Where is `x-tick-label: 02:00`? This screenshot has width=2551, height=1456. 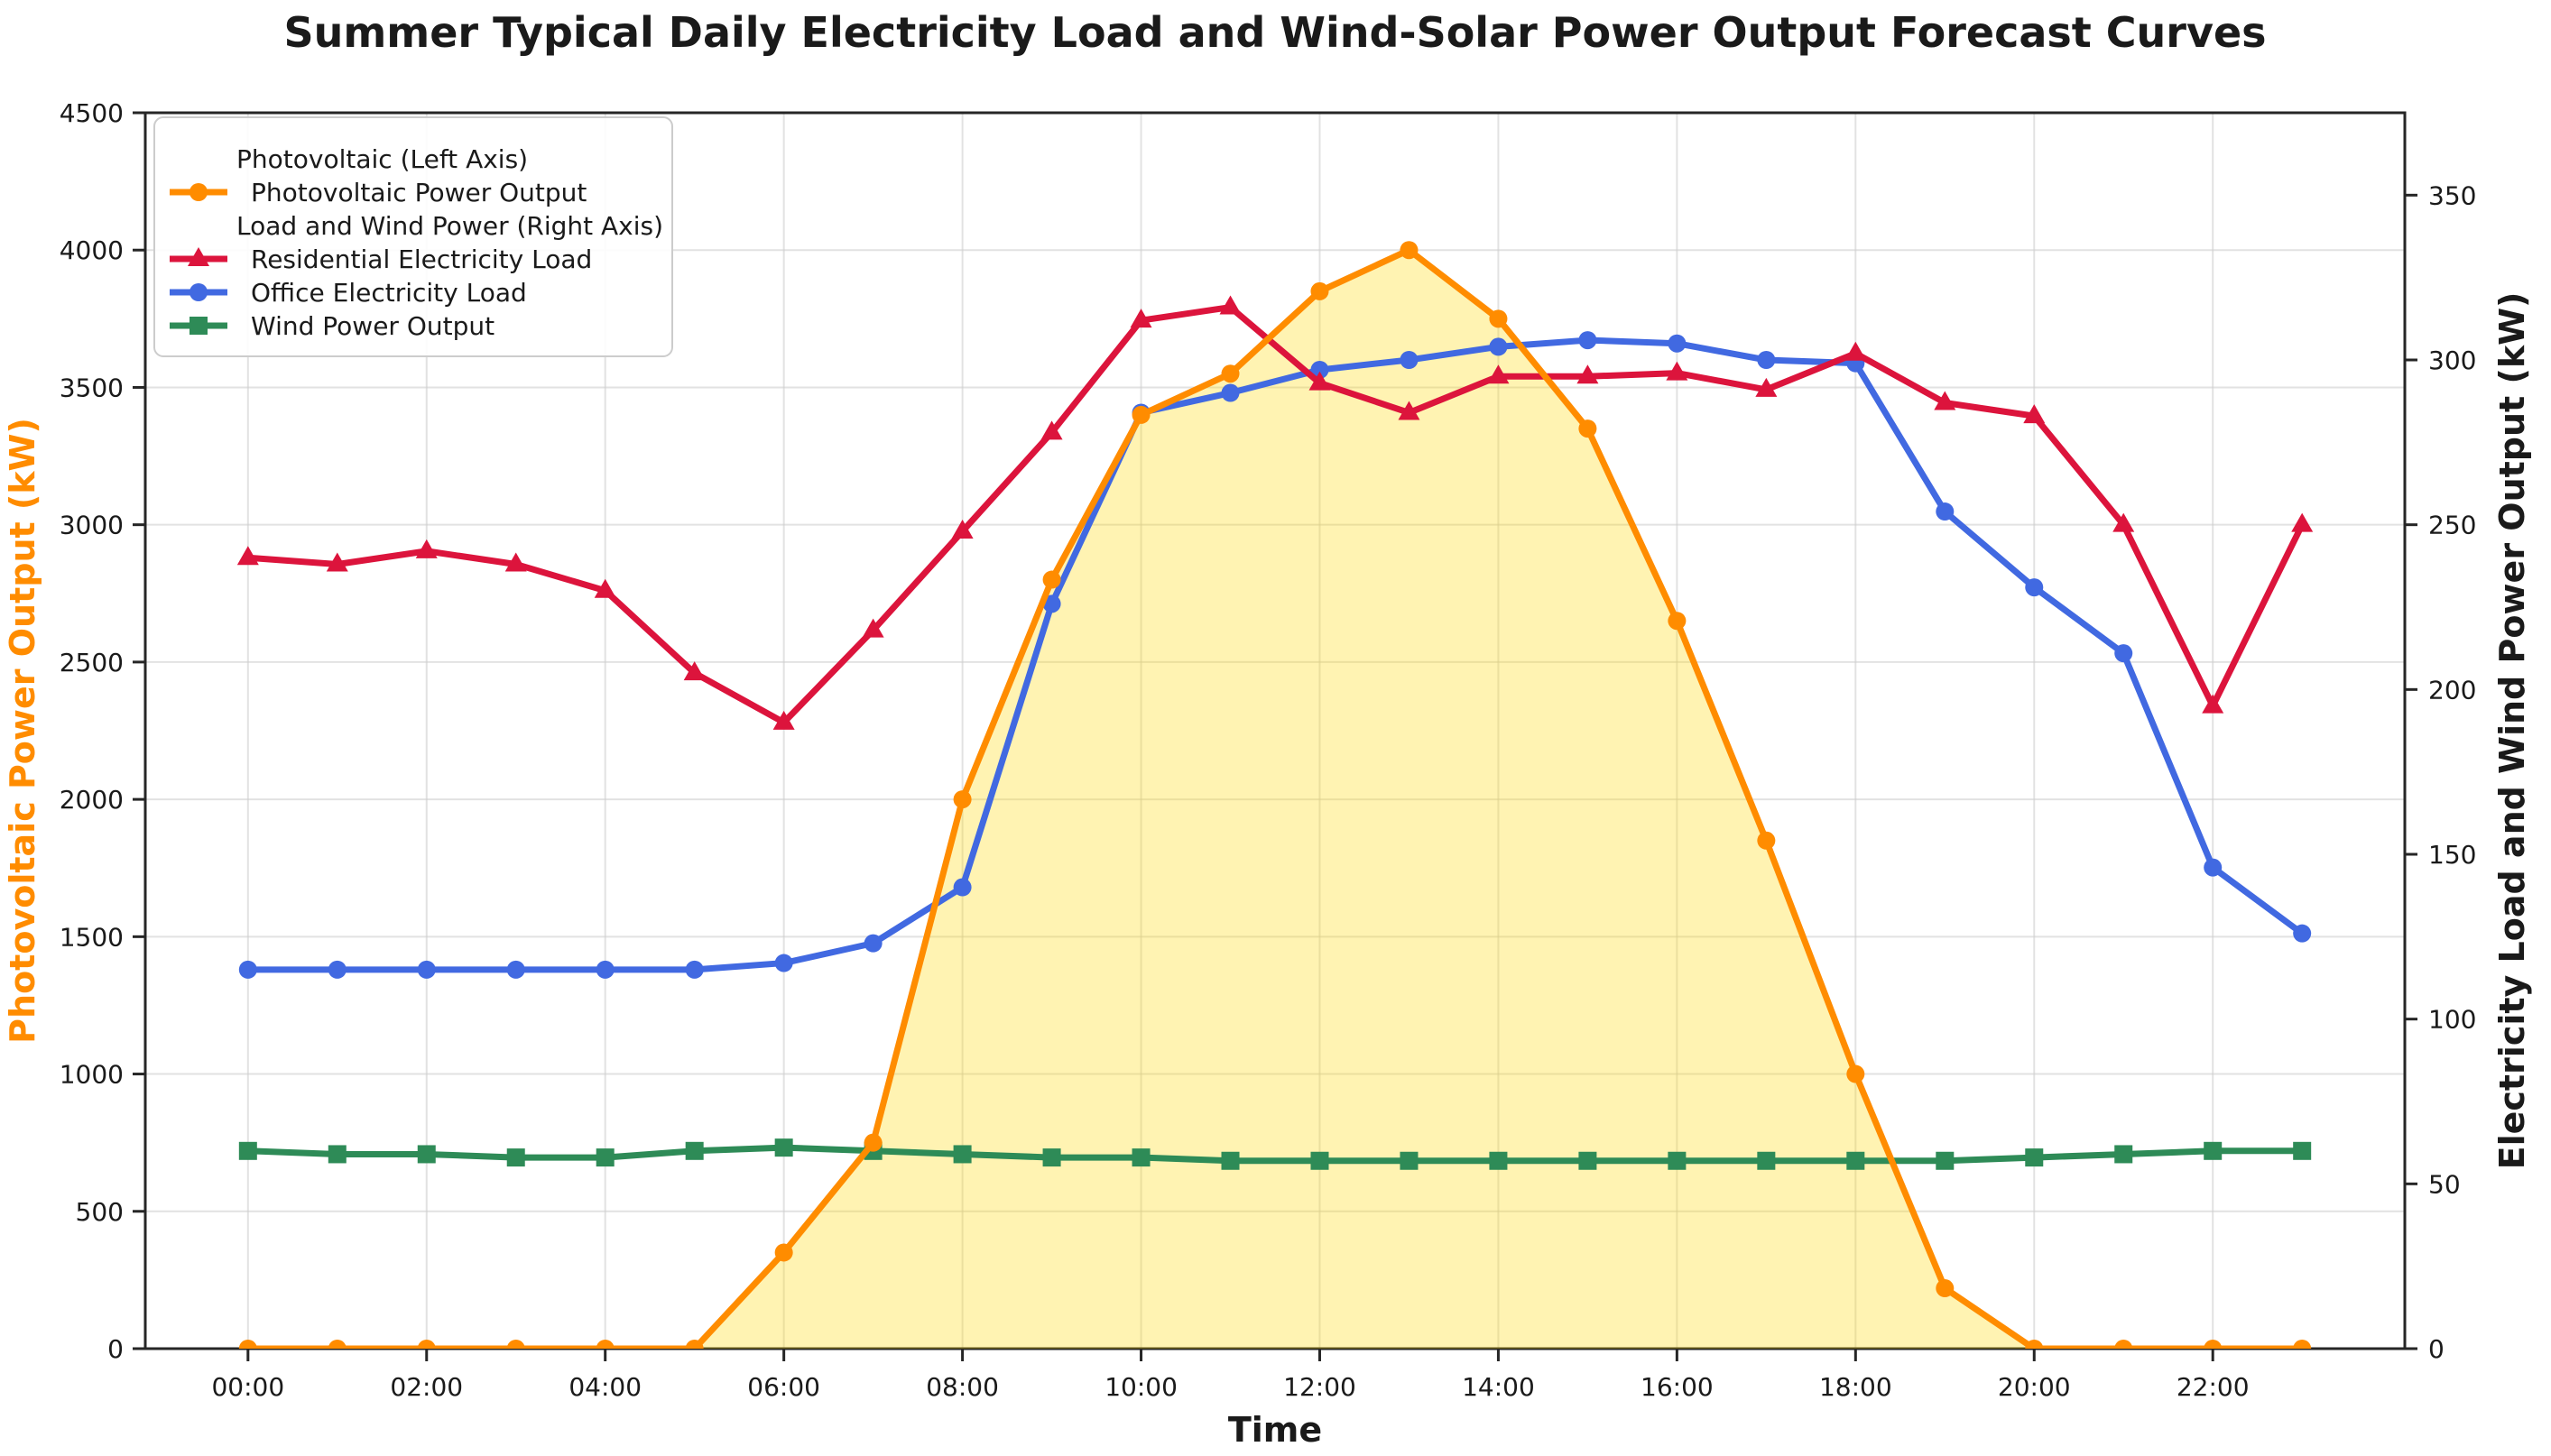
x-tick-label: 02:00 is located at coordinates (426, 1387).